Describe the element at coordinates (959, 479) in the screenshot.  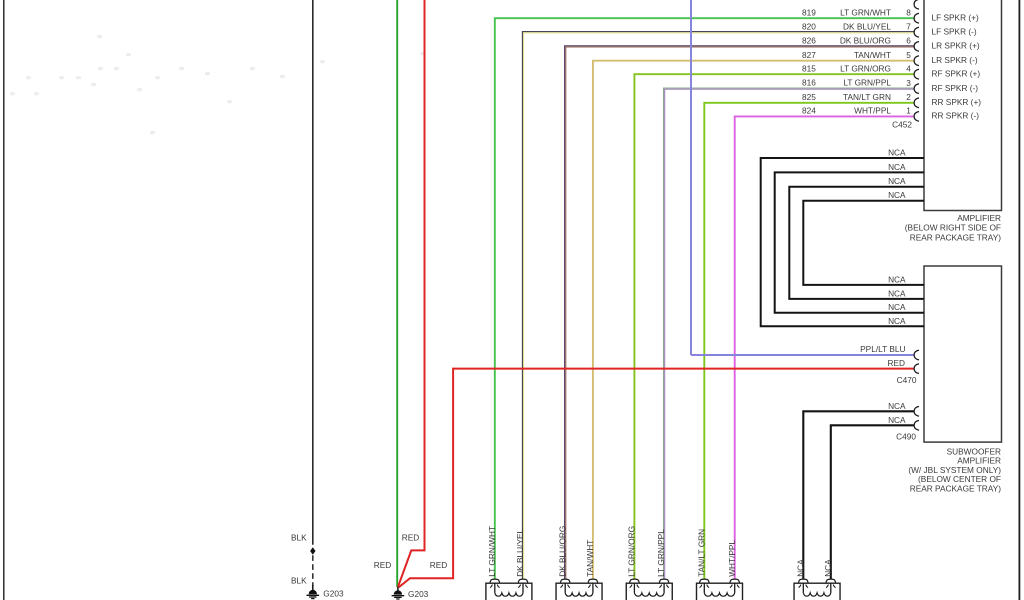
I see `svg-text: (BELOW CENTER OF` at that location.